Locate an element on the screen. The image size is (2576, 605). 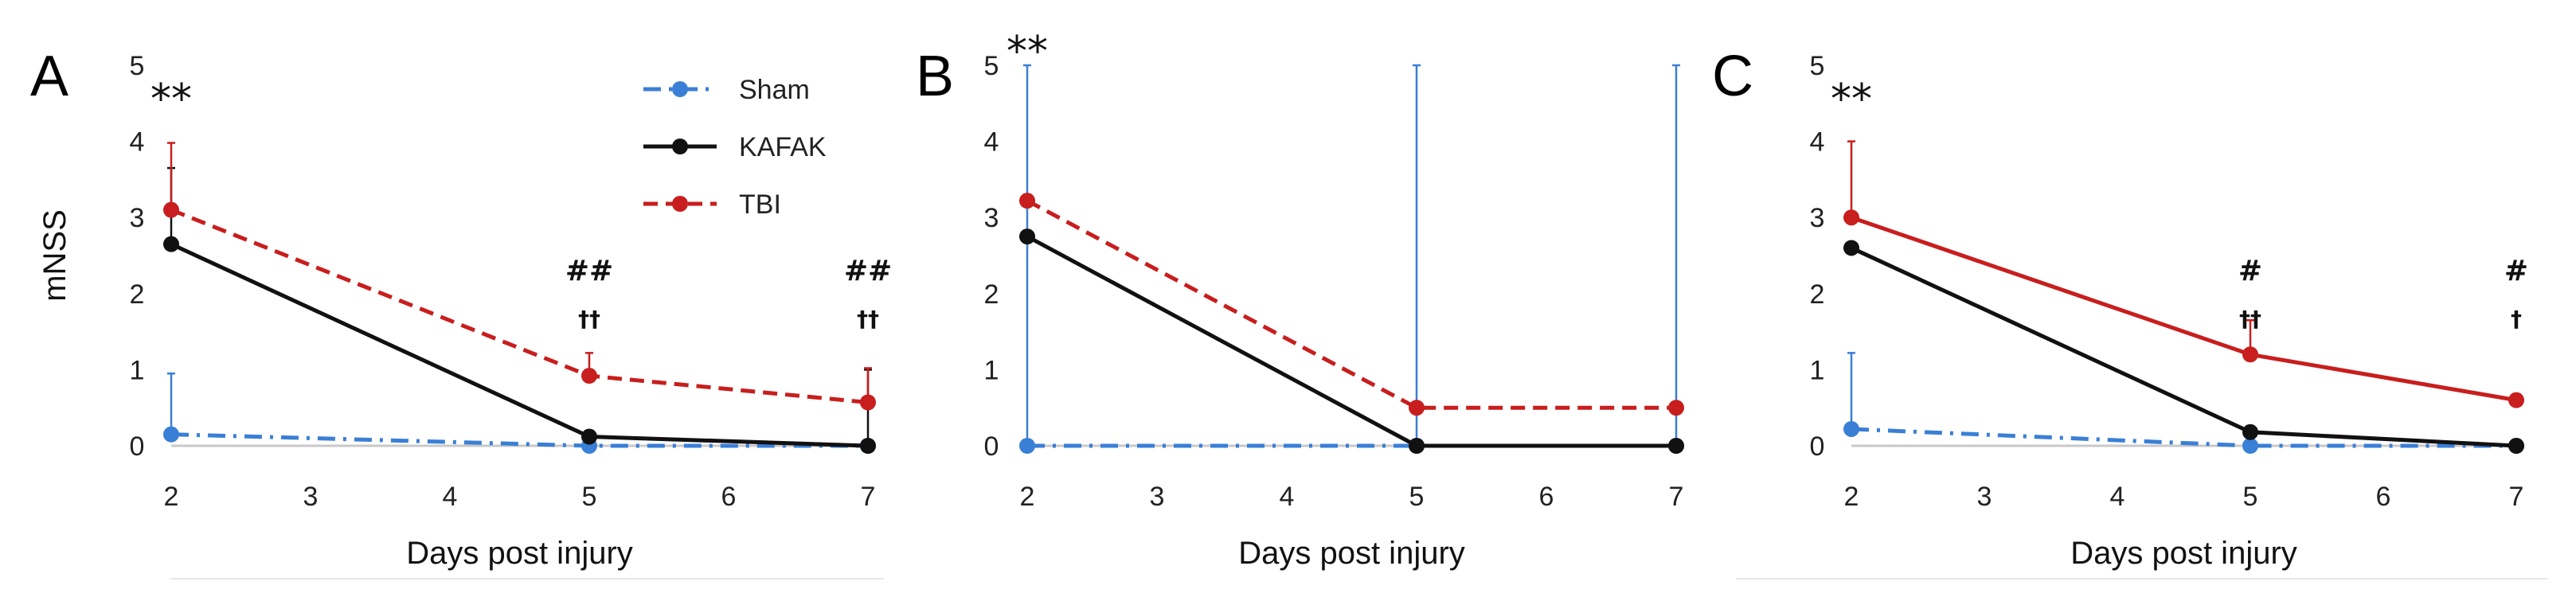
panel-b-x-tick-label: 3 is located at coordinates (1157, 497).